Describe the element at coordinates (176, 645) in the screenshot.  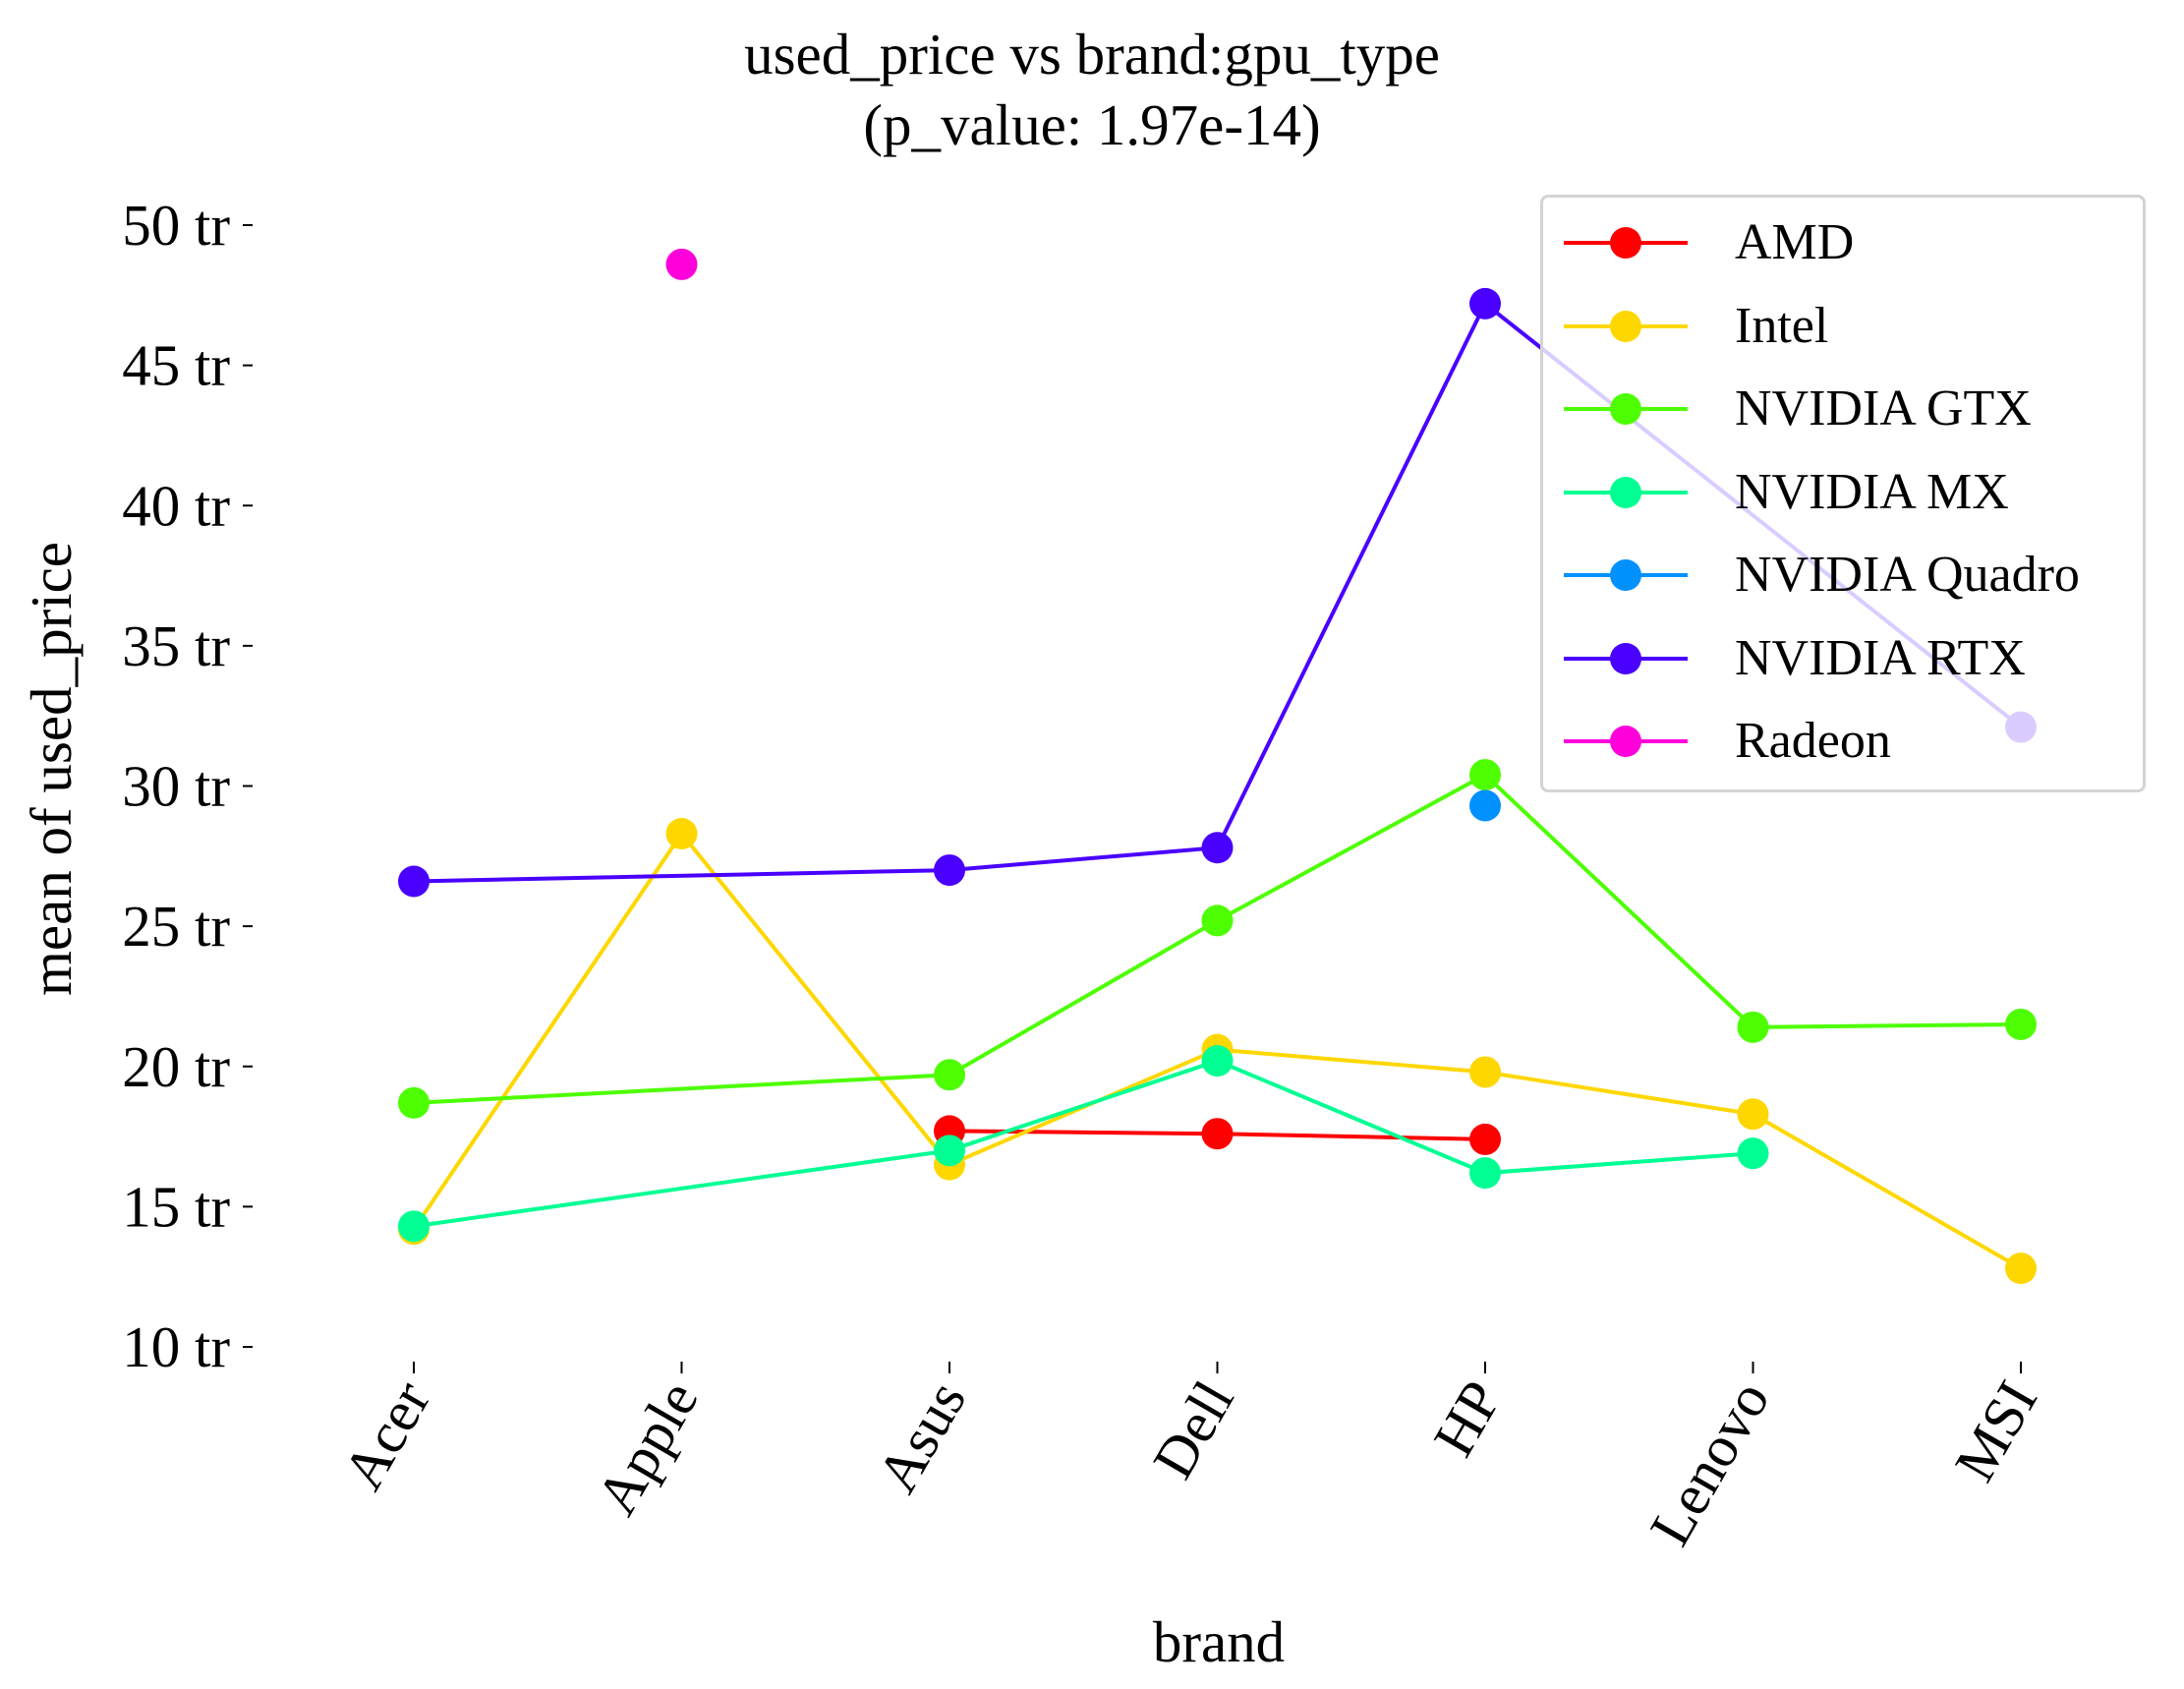
I see `y-tick-label: 35 tr` at that location.